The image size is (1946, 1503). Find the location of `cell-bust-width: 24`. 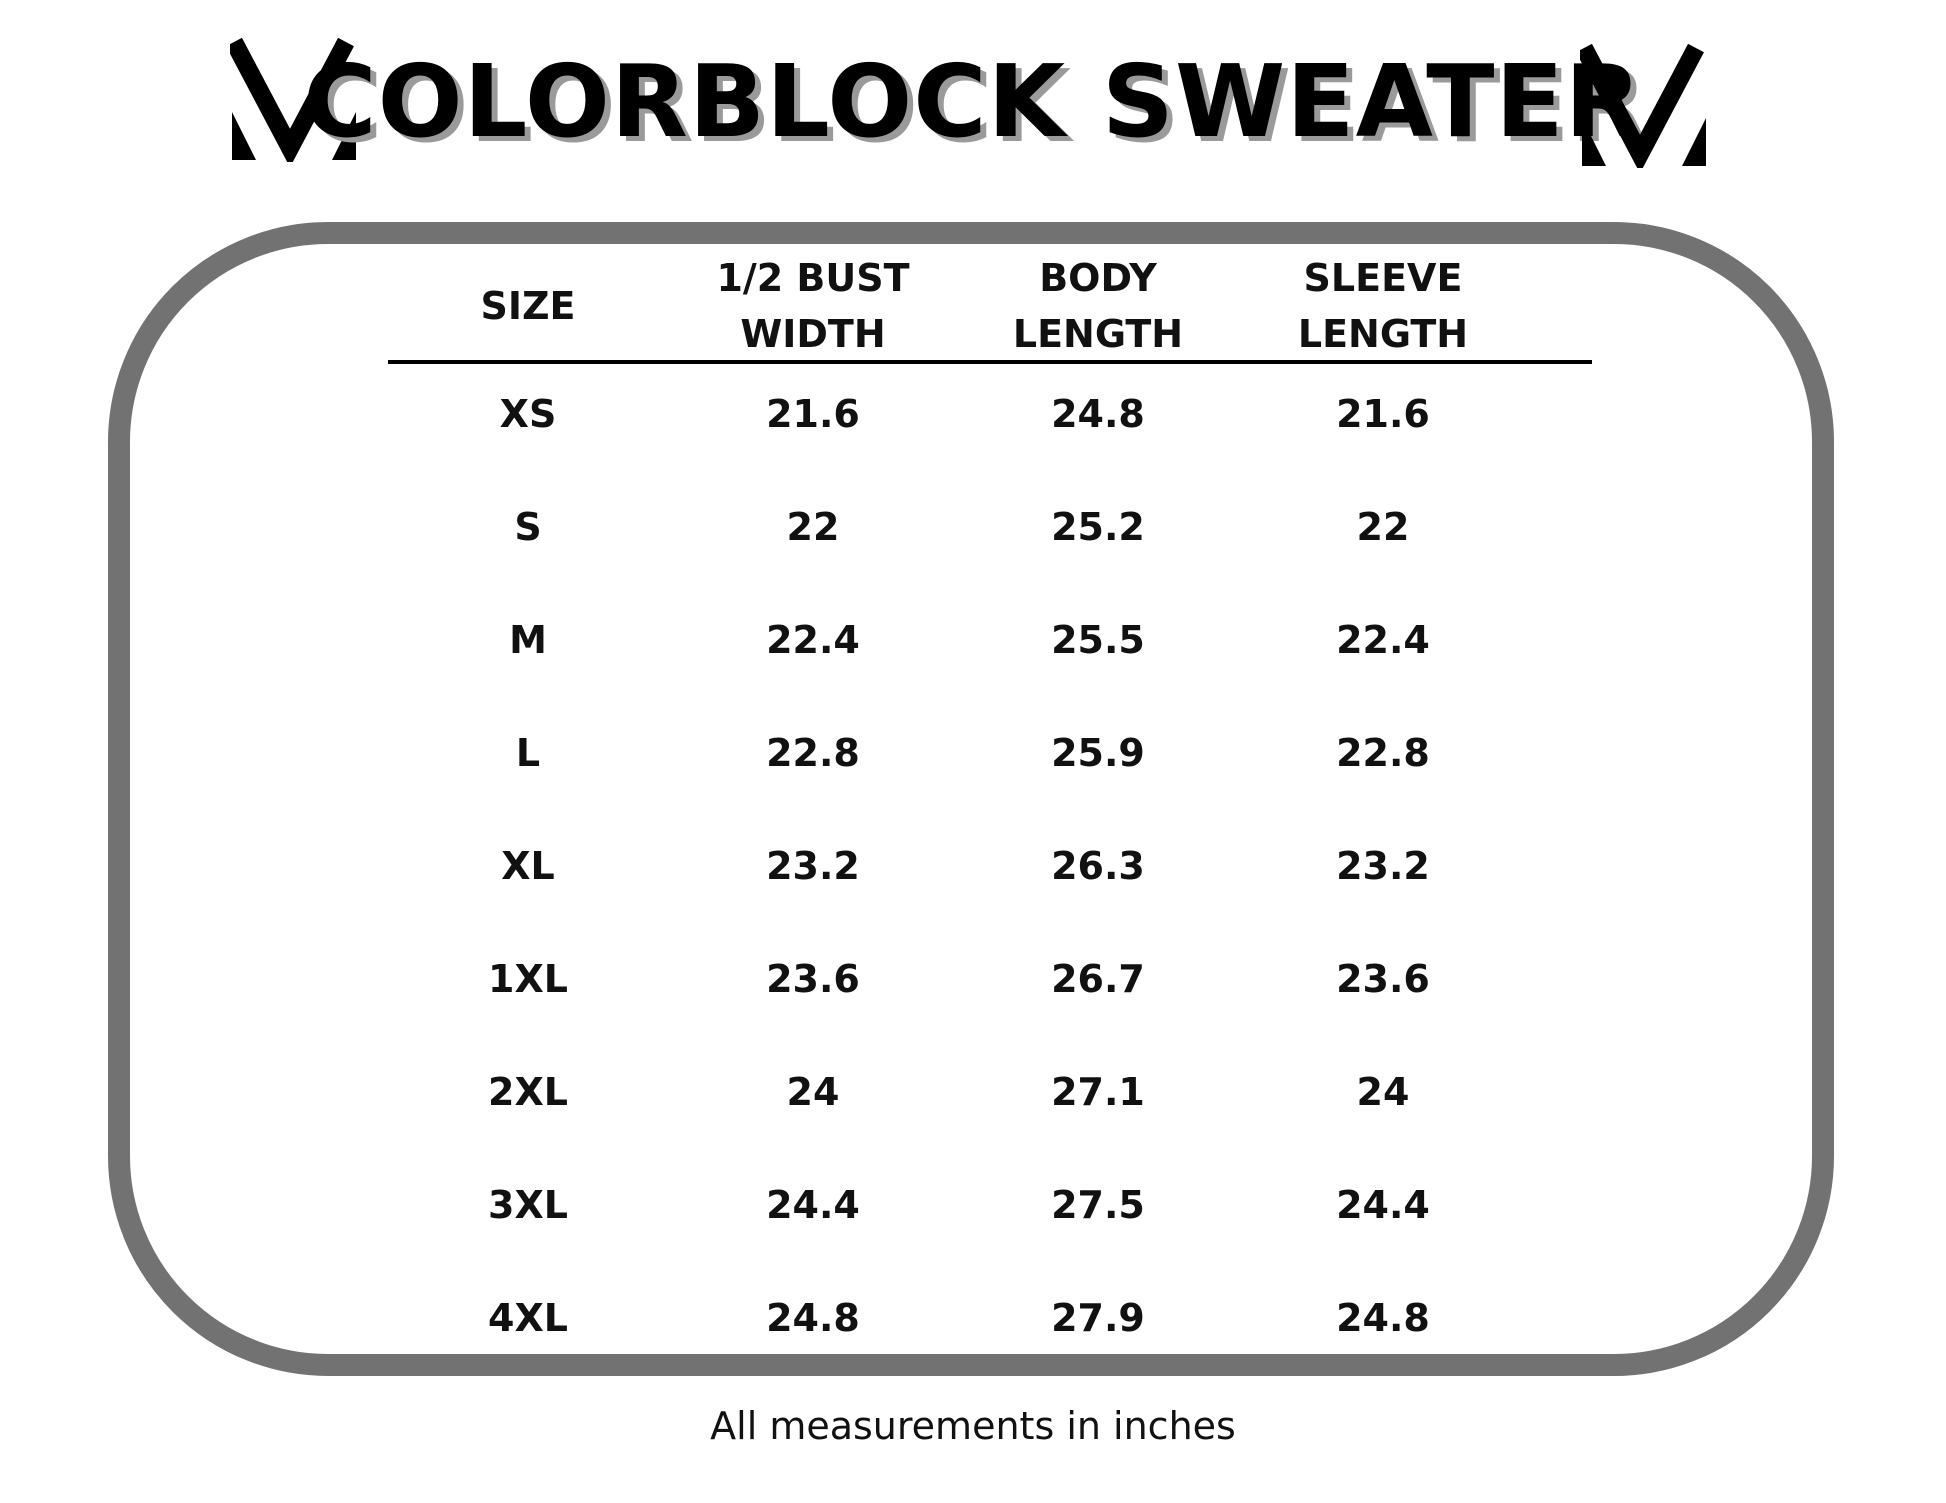

cell-bust-width: 24 is located at coordinates (813, 1092).